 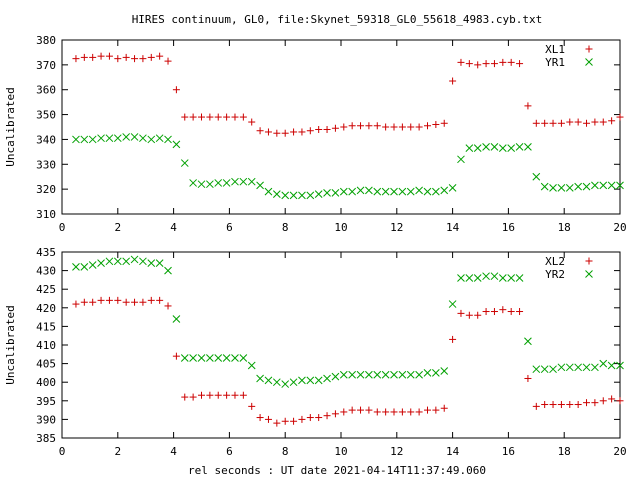 What do you see at coordinates (10, 344) in the screenshot?
I see `bottom-y-axis-label: Uncalibrated` at bounding box center [10, 344].